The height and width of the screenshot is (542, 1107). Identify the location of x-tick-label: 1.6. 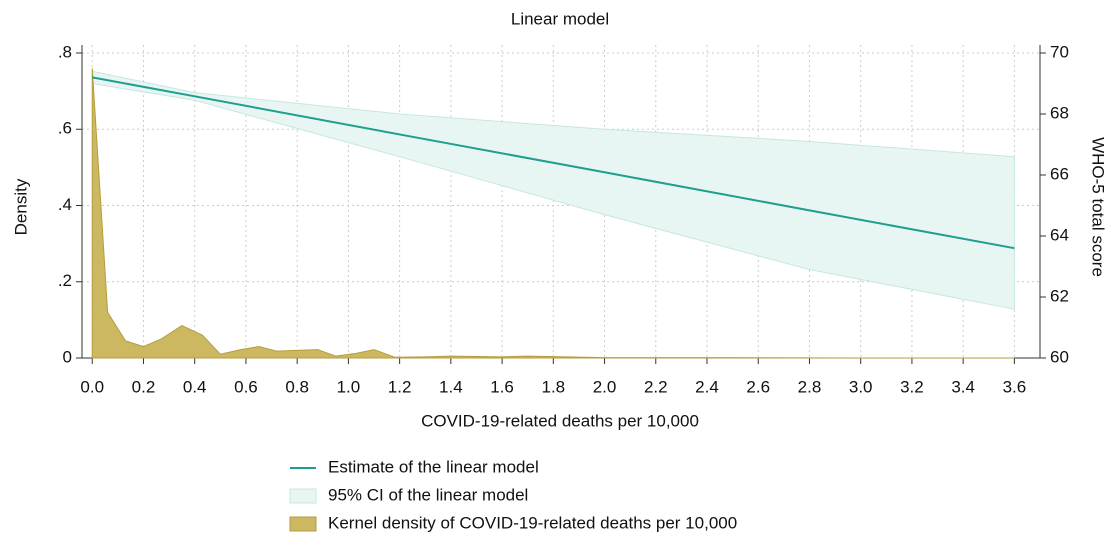
(502, 386).